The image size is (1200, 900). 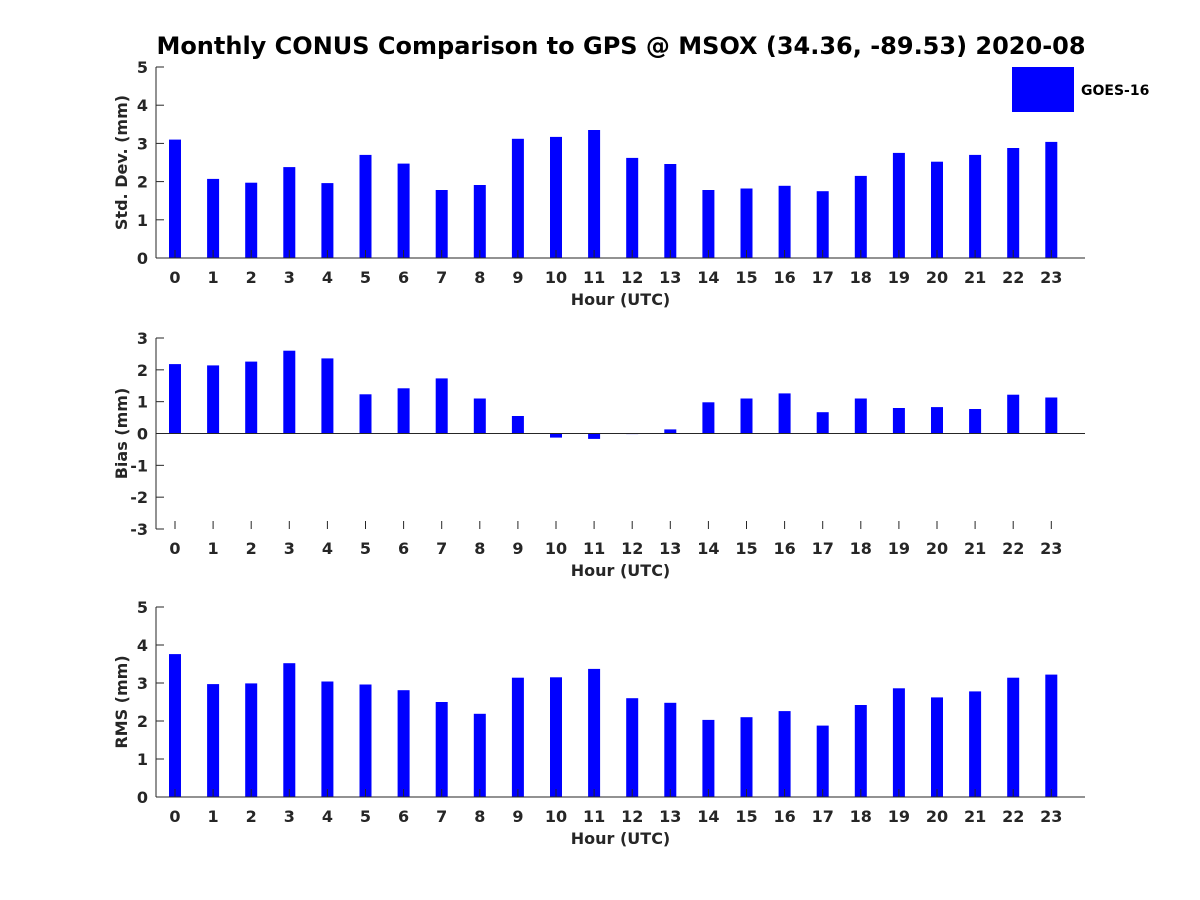 I want to click on y-axis-label: Bias (mm), so click(x=121, y=434).